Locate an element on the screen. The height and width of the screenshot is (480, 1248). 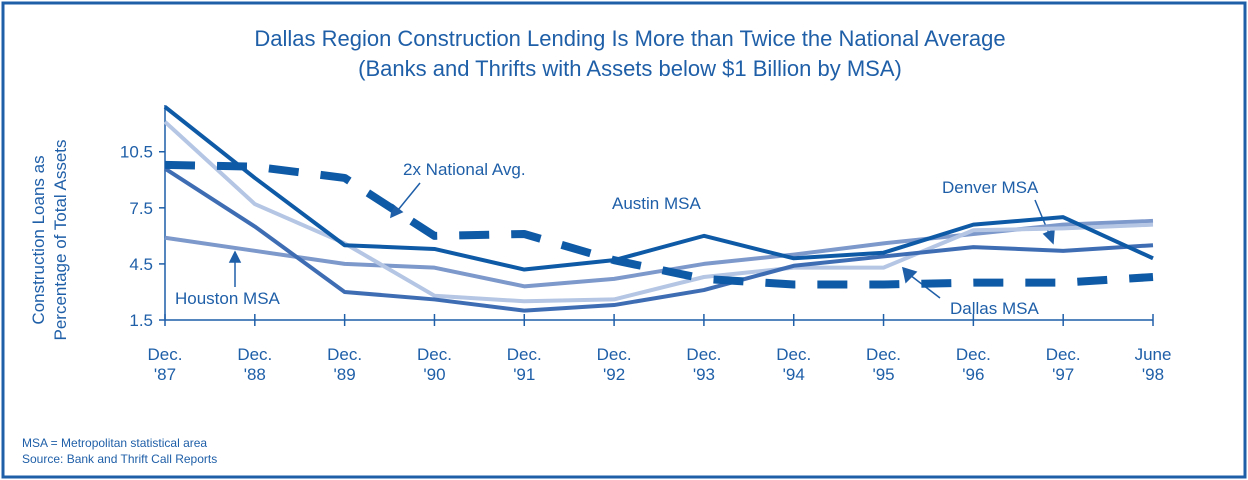
y-tick-label: 1.5 is located at coordinates (141, 320).